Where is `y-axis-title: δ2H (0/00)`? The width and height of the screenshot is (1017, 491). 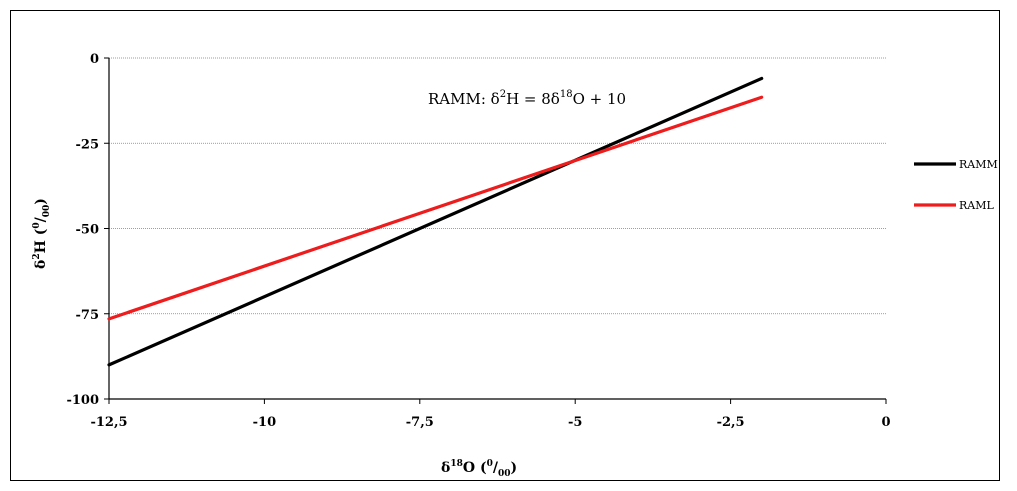
y-axis-title: δ2H (0/00) is located at coordinates (42, 233).